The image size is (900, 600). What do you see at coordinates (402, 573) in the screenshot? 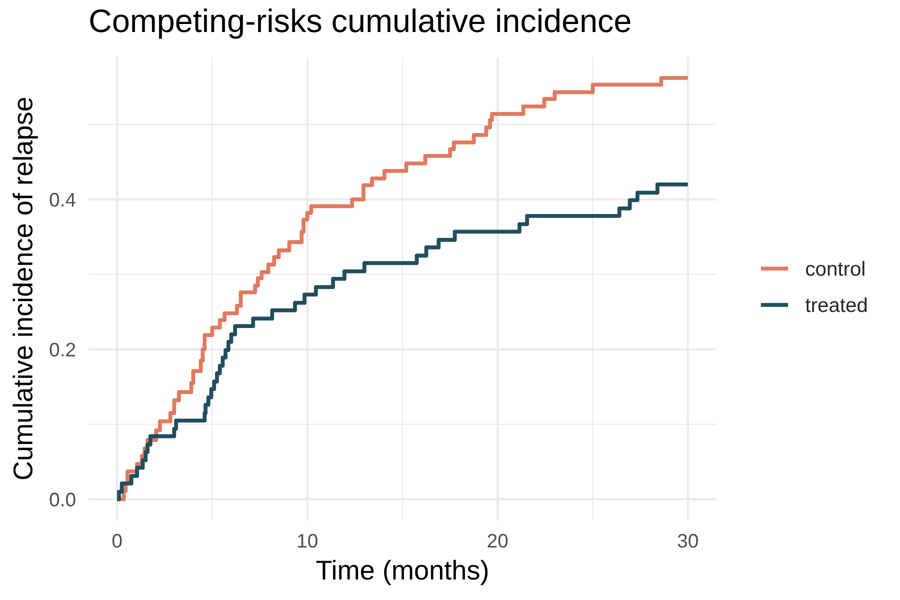
I see `x-axis-title: Time (months)` at bounding box center [402, 573].